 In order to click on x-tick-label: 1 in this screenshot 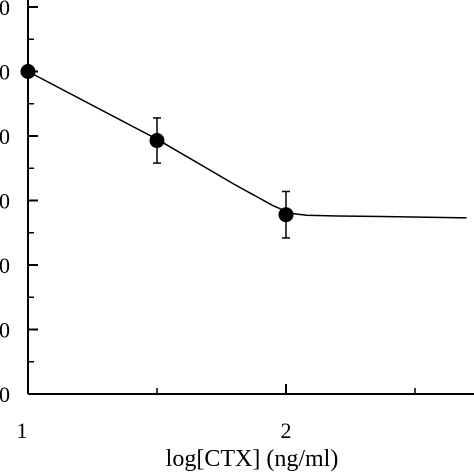, I will do `click(22, 430)`.